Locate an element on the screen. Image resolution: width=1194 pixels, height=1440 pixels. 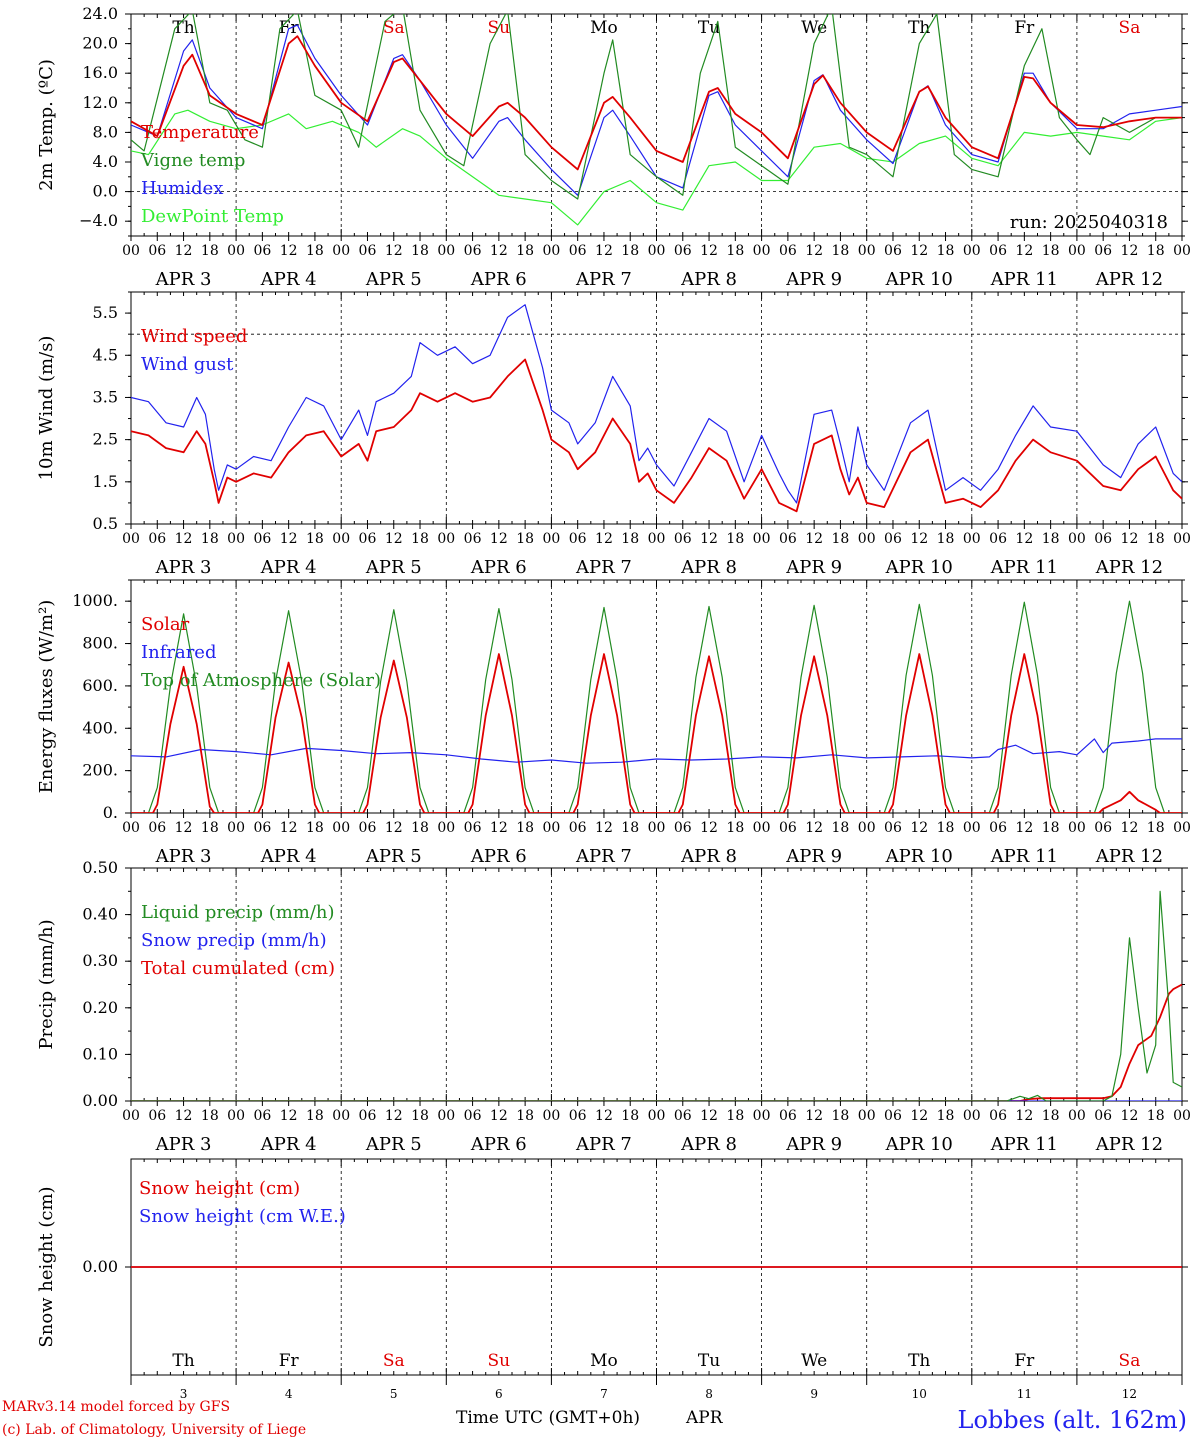
y-tick-label: 5.5 is located at coordinates (105, 312).